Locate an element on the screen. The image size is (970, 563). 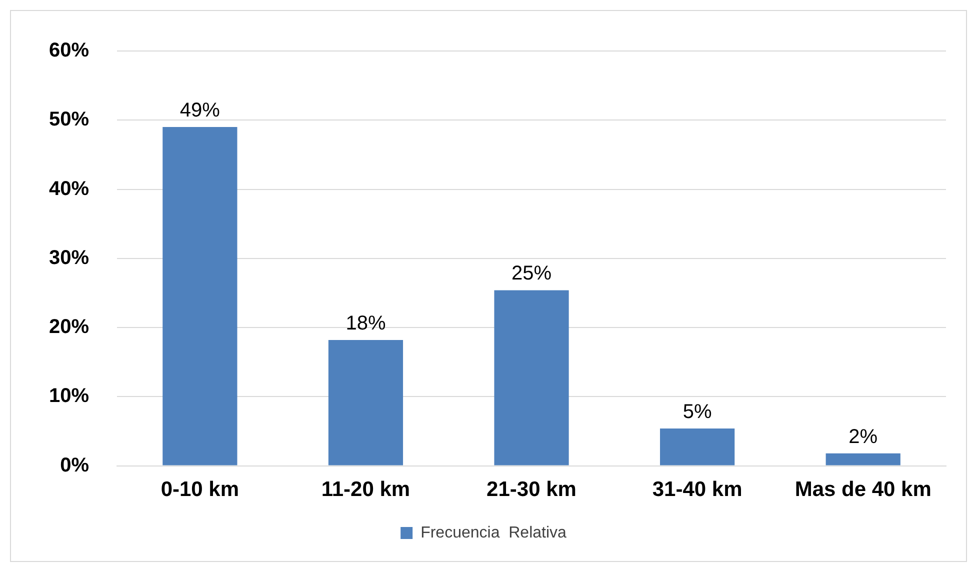
y-tick-label: 0% is located at coordinates (75, 465).